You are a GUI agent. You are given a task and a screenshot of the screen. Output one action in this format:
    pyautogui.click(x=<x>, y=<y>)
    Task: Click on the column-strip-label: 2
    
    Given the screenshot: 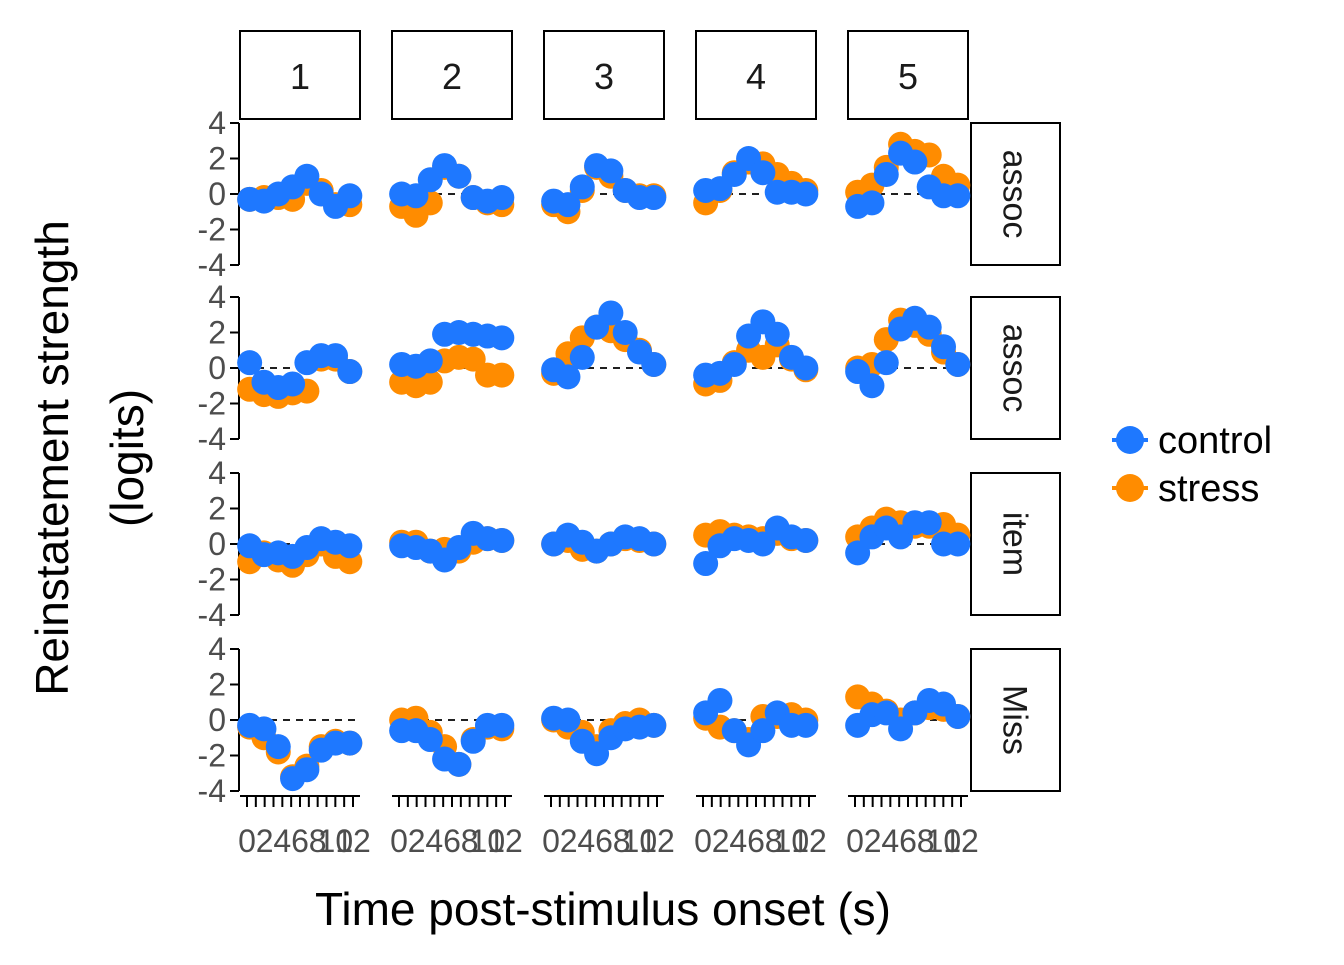 What is the action you would take?
    pyautogui.click(x=452, y=76)
    